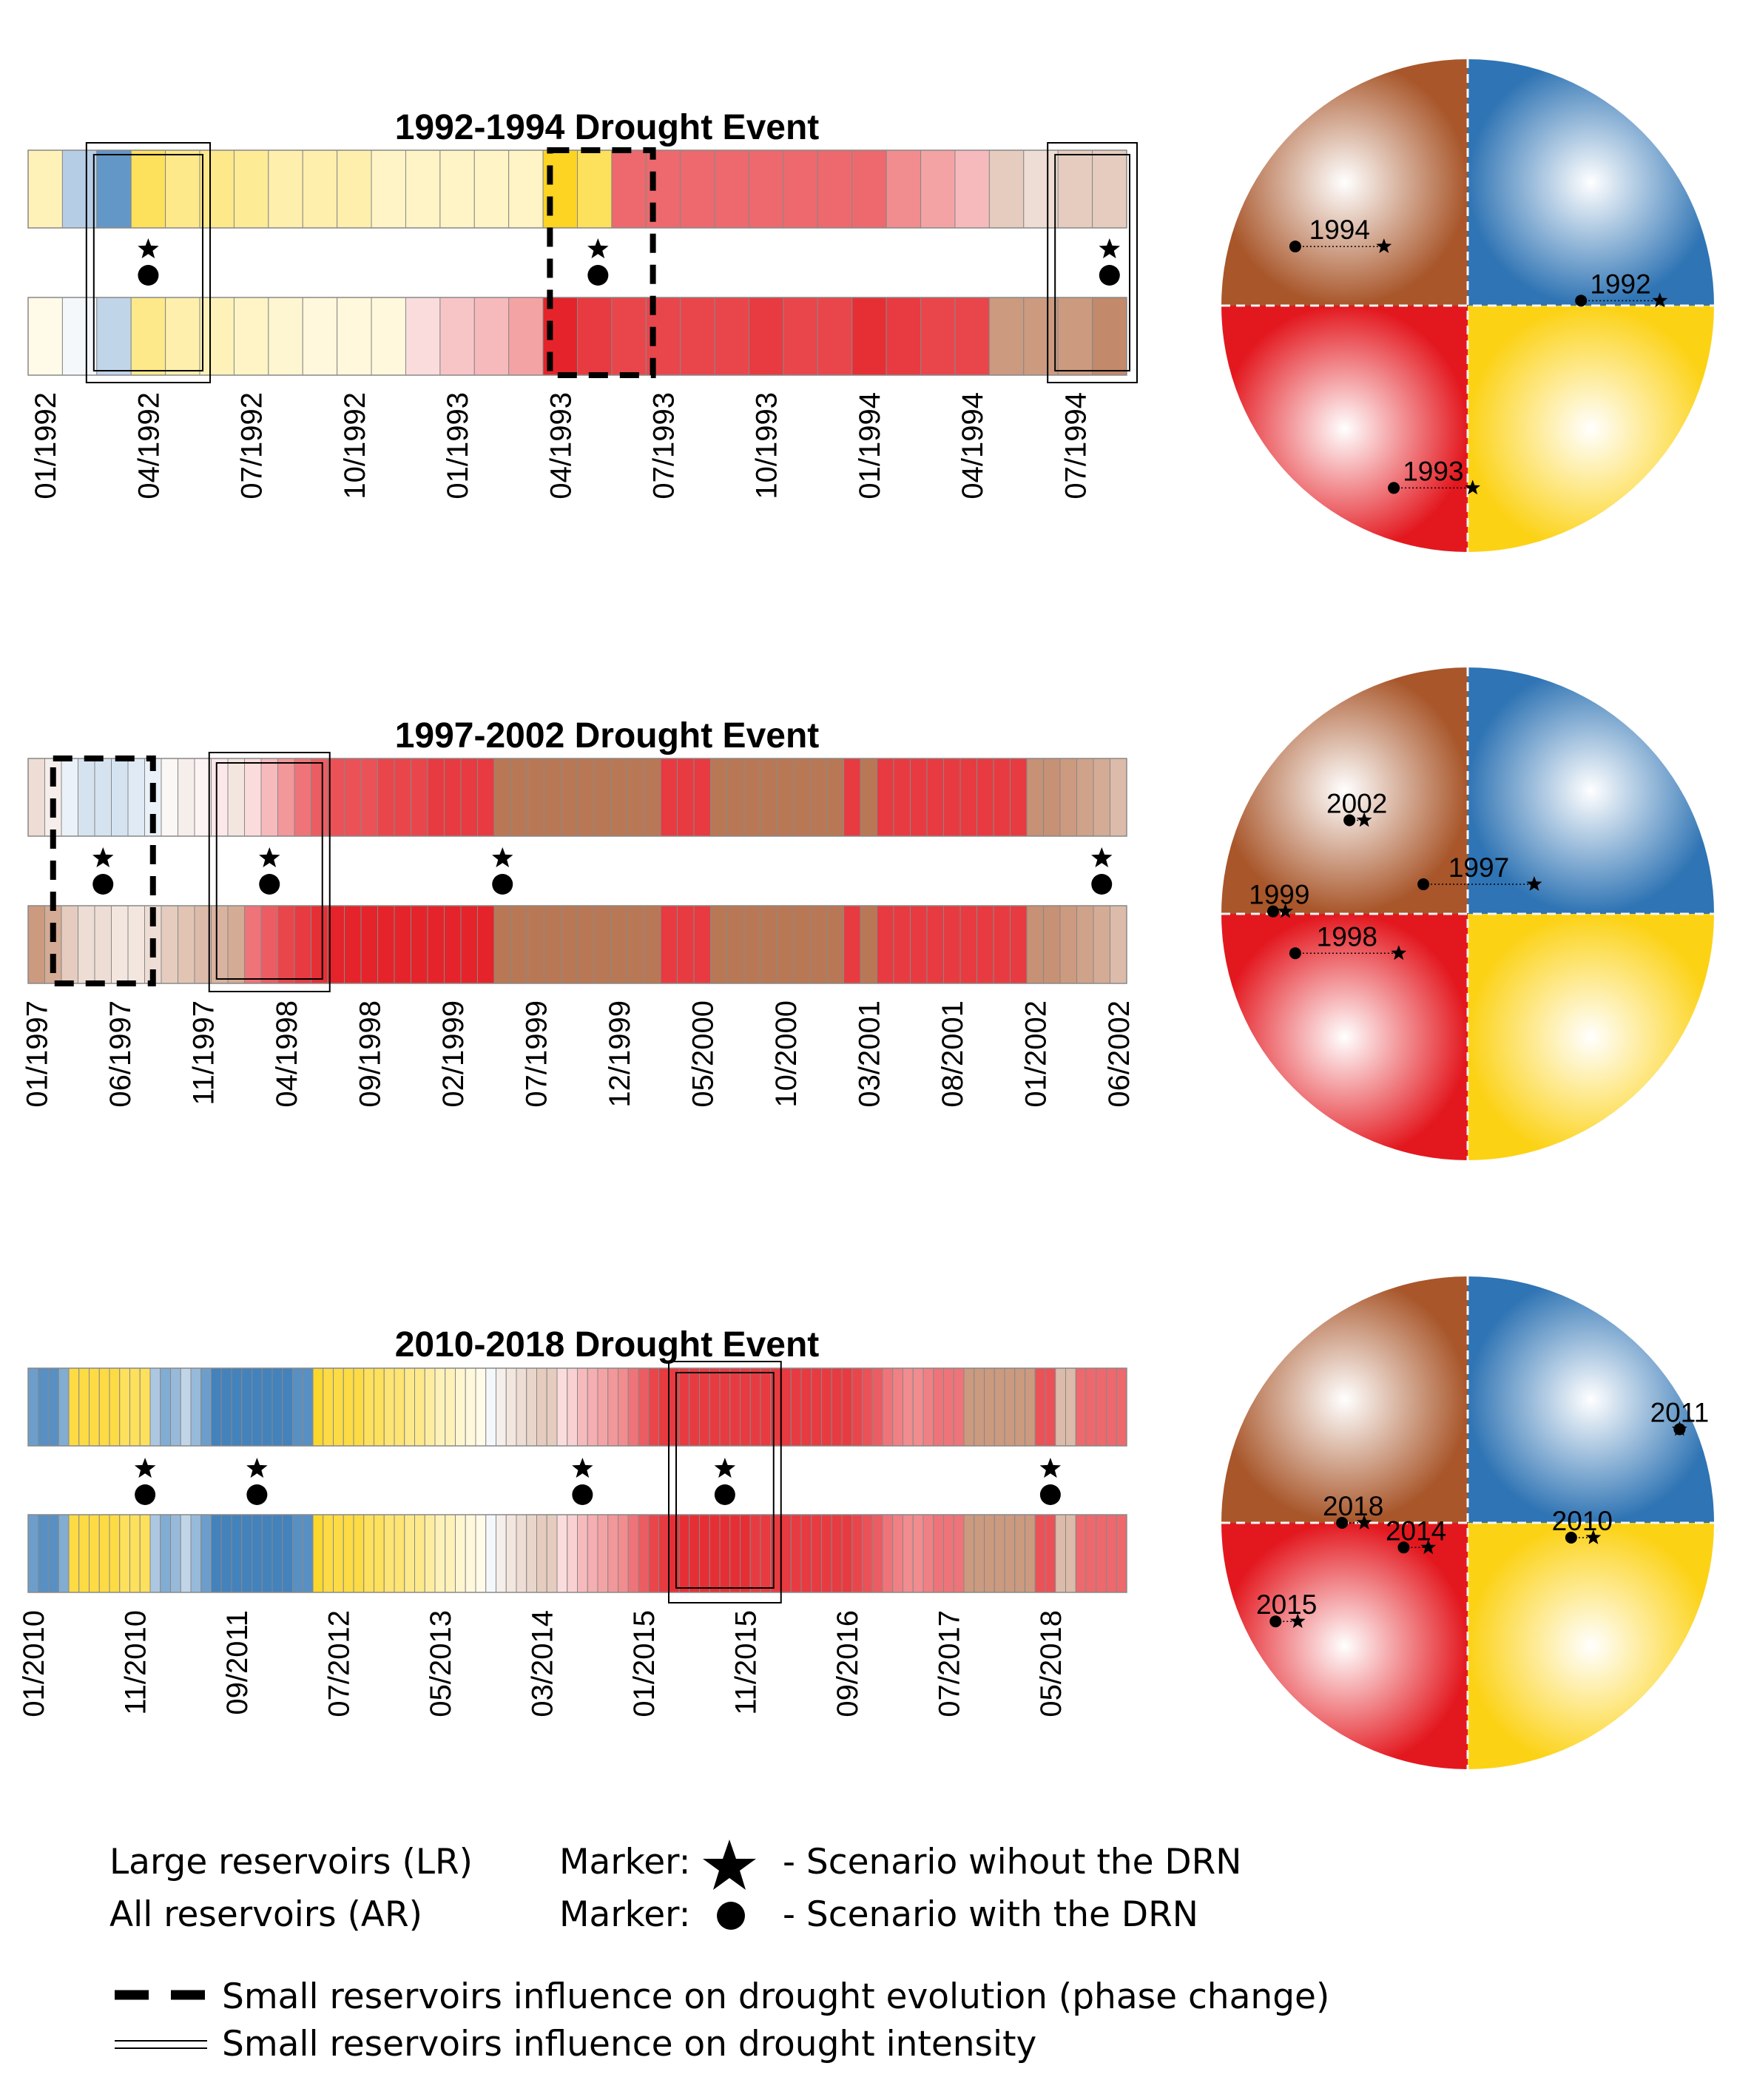 The height and width of the screenshot is (2100, 1754). What do you see at coordinates (1035, 1054) in the screenshot?
I see `x-tick-label: 01/2002` at bounding box center [1035, 1054].